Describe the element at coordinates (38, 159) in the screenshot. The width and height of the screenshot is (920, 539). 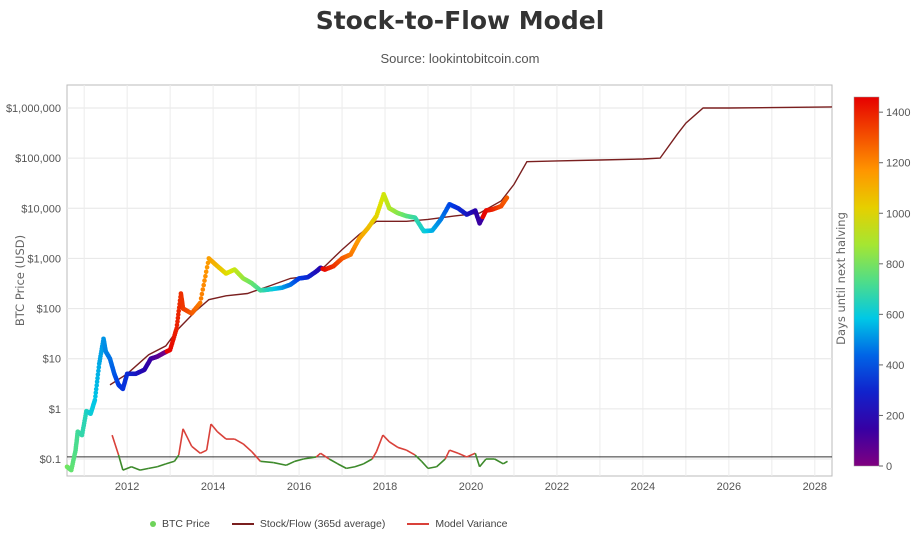
I see `y-tick-label: $100,000` at that location.